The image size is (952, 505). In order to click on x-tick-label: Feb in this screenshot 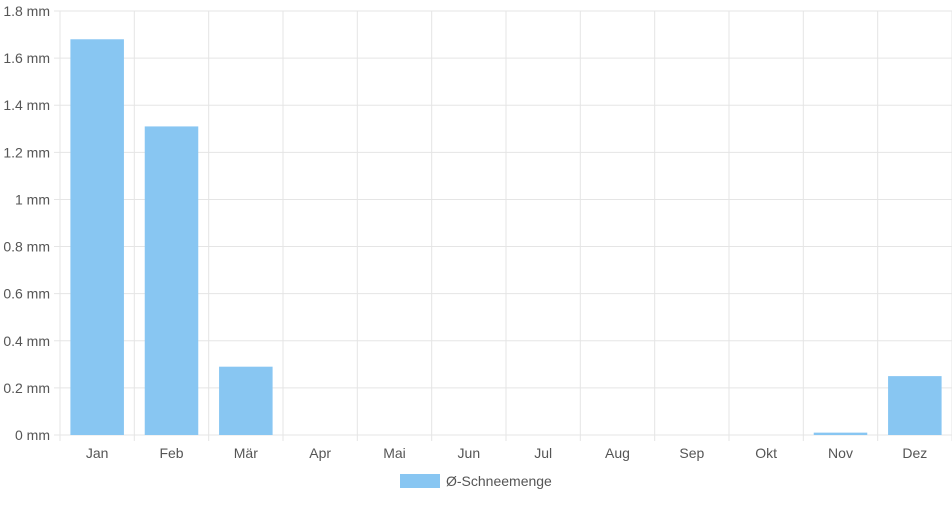, I will do `click(171, 453)`.